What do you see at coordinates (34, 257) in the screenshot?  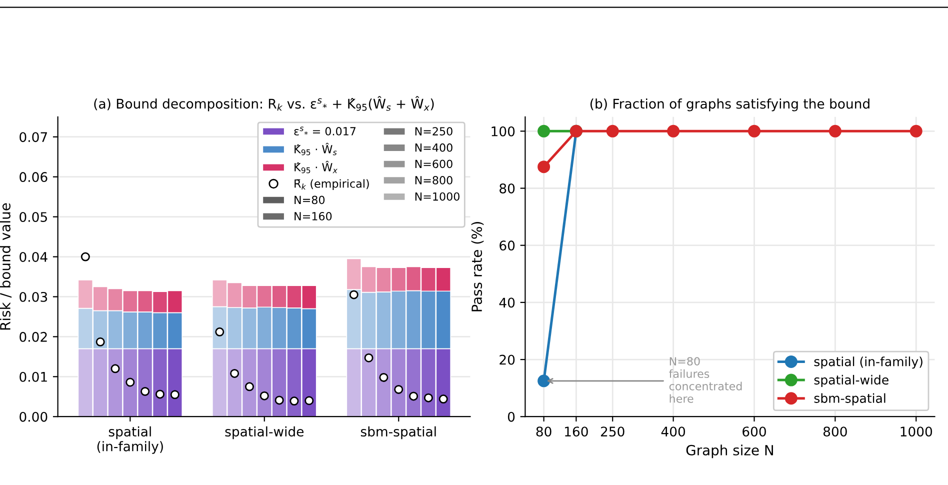 I see `y-tick-label: 0.04` at bounding box center [34, 257].